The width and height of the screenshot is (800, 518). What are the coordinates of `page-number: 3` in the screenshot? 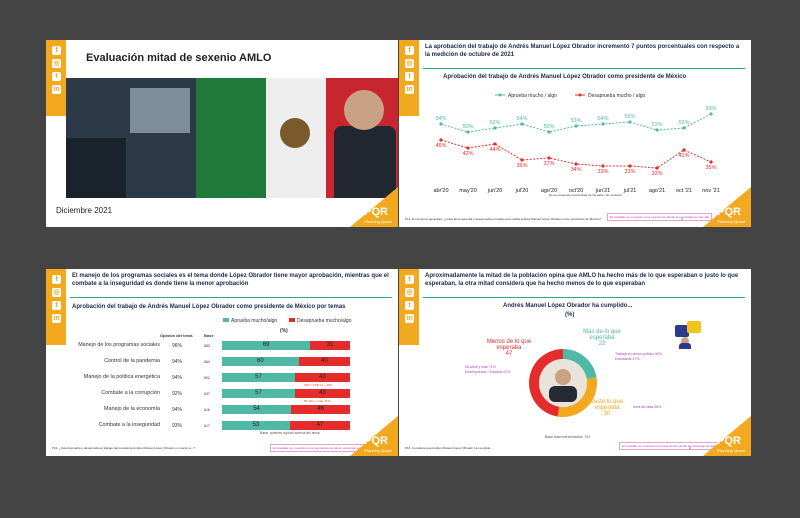 It's located at (690, 448).